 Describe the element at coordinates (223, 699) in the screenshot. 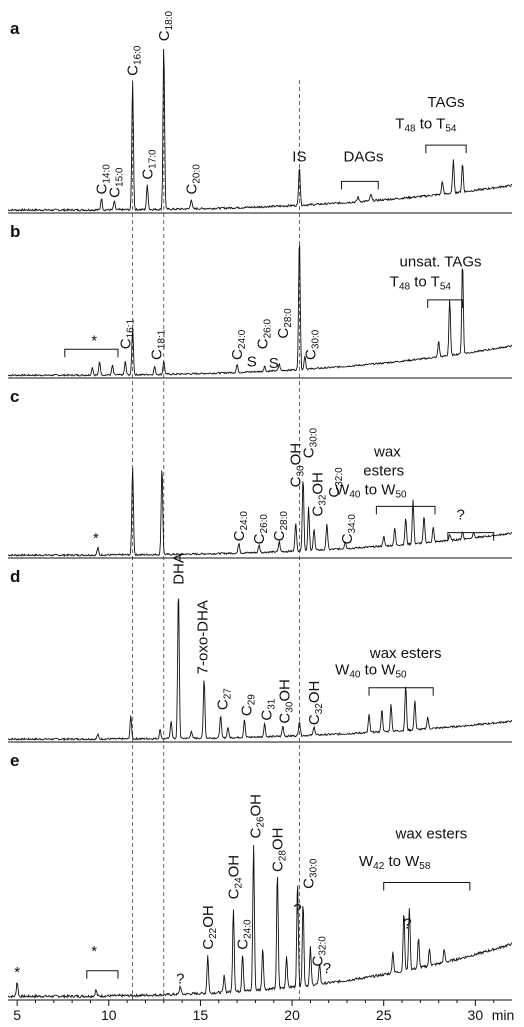

I see `peak-label-d-2: C27` at that location.